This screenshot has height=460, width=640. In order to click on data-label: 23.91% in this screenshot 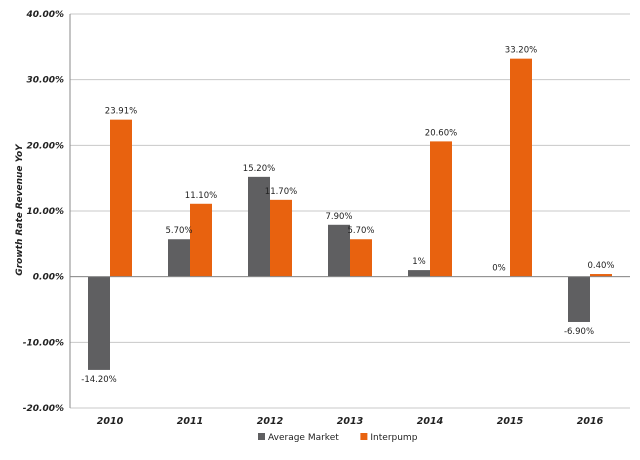, I will do `click(121, 112)`.